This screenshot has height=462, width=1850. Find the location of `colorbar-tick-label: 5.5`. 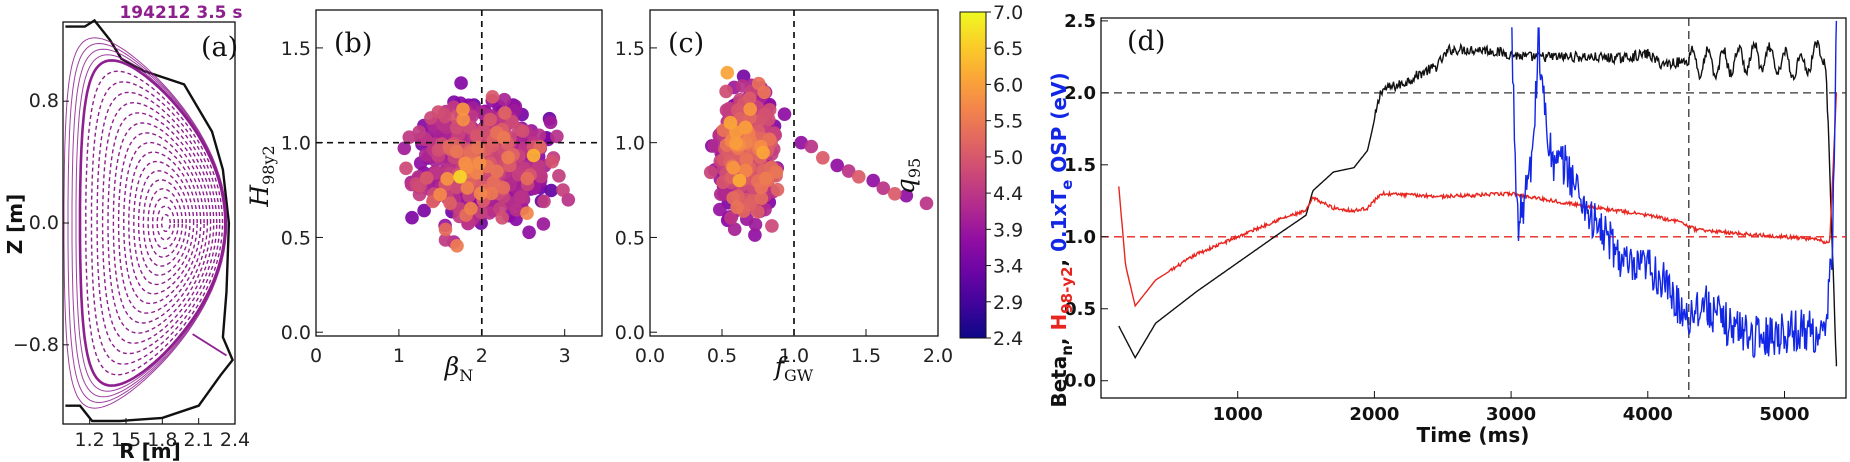

colorbar-tick-label: 5.5 is located at coordinates (1008, 122).